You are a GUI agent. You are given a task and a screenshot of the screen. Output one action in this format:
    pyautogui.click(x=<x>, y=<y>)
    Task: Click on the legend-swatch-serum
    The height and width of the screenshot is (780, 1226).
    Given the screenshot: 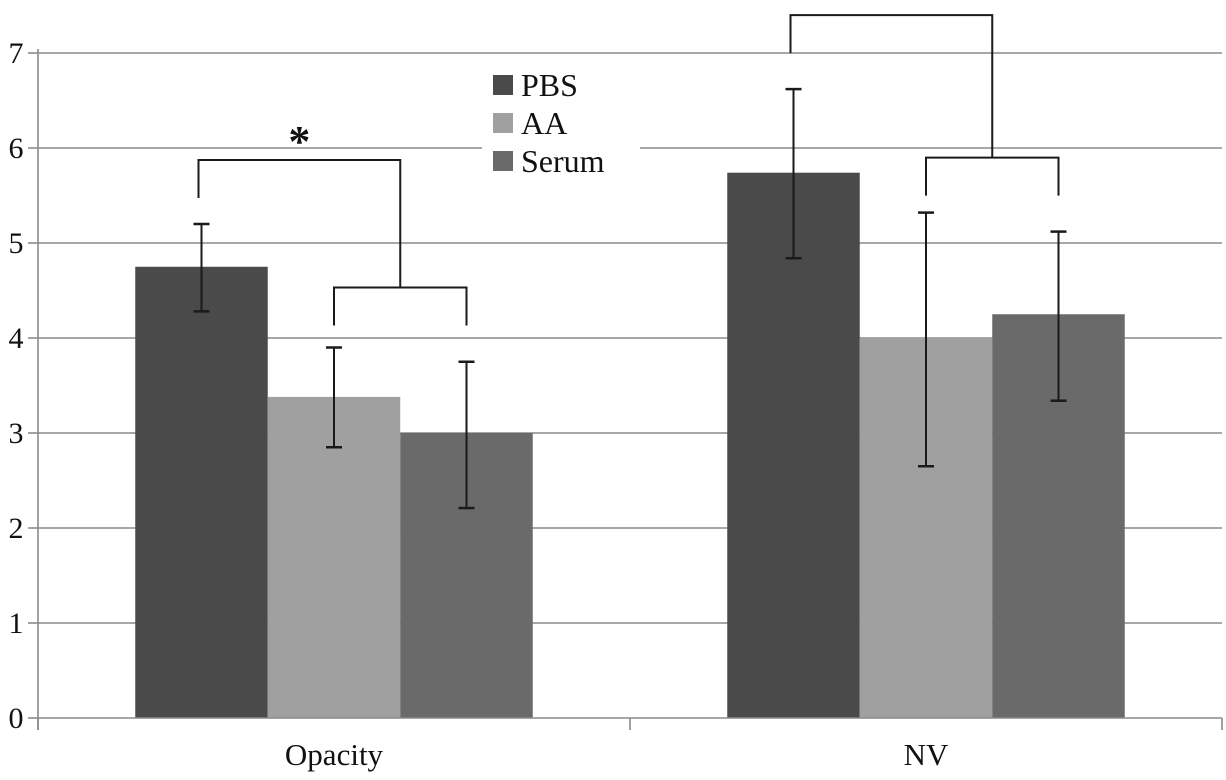 What is the action you would take?
    pyautogui.click(x=503, y=161)
    